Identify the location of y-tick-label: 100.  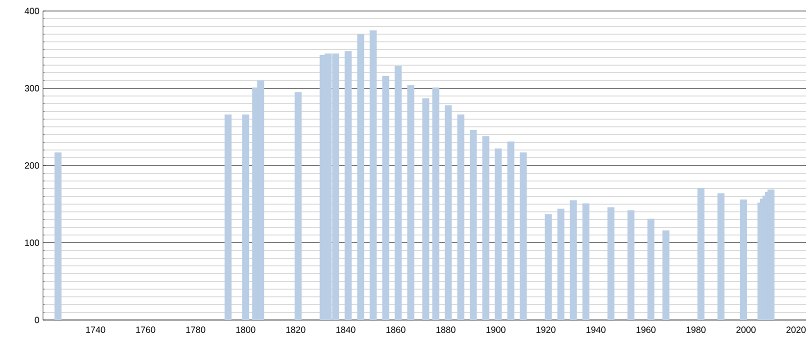
(32, 243).